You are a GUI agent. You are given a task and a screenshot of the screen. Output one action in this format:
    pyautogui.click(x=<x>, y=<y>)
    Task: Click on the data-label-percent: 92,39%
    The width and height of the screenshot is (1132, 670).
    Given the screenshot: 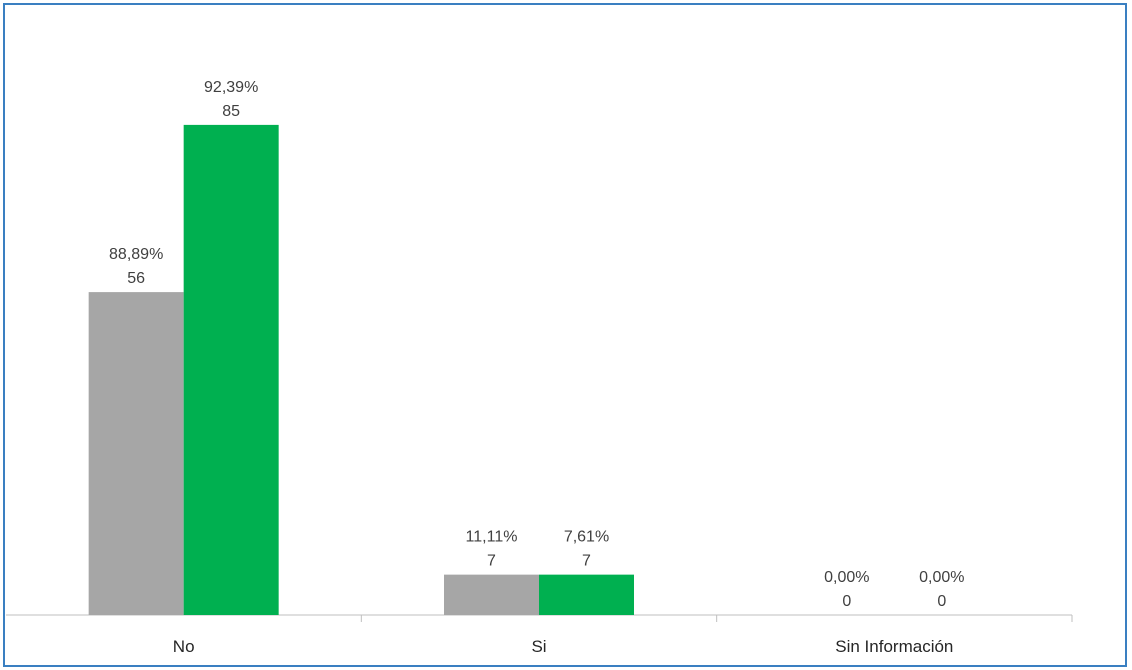 What is the action you would take?
    pyautogui.click(x=231, y=87)
    